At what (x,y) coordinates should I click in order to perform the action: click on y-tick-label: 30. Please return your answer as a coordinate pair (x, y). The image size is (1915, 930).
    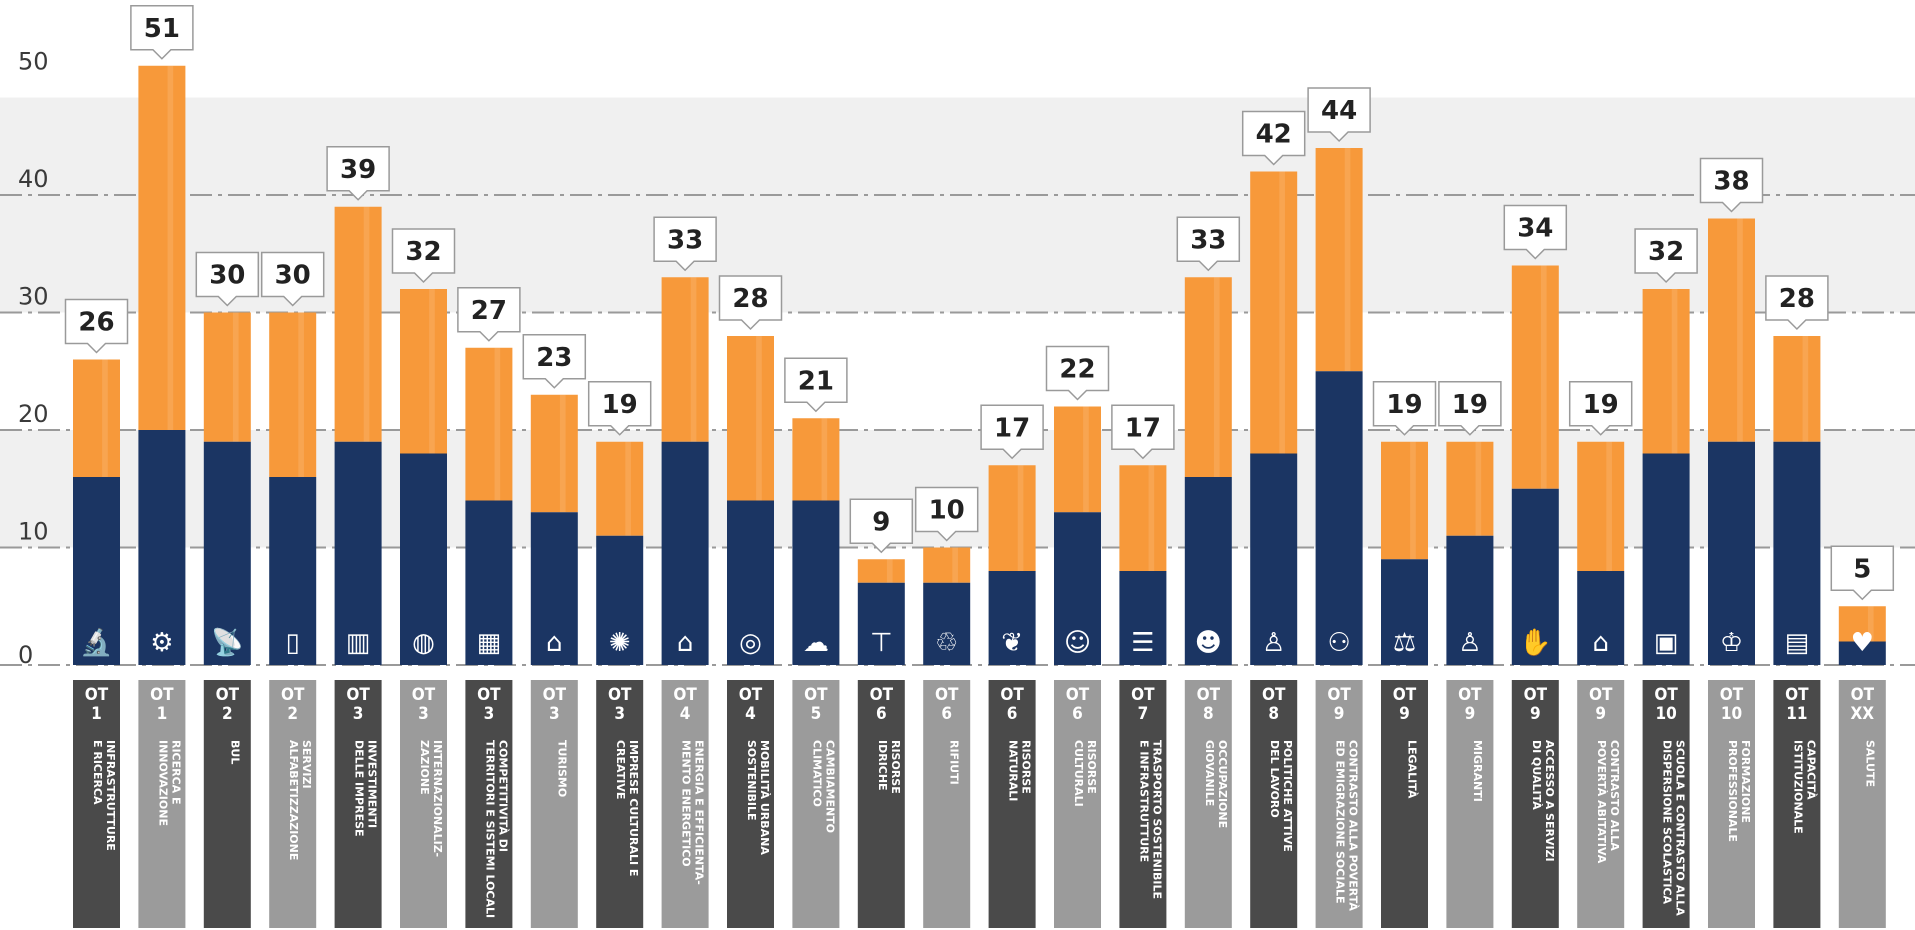
    Looking at the image, I should click on (33, 297).